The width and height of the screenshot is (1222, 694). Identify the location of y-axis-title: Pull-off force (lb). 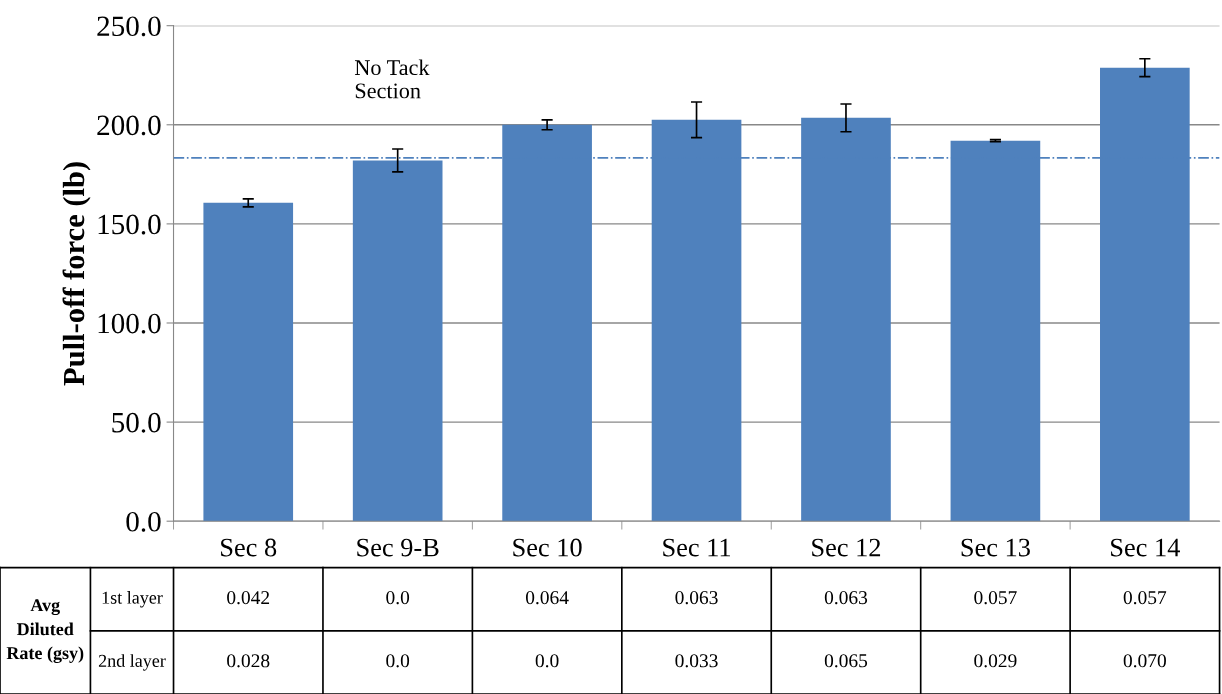
(76, 274).